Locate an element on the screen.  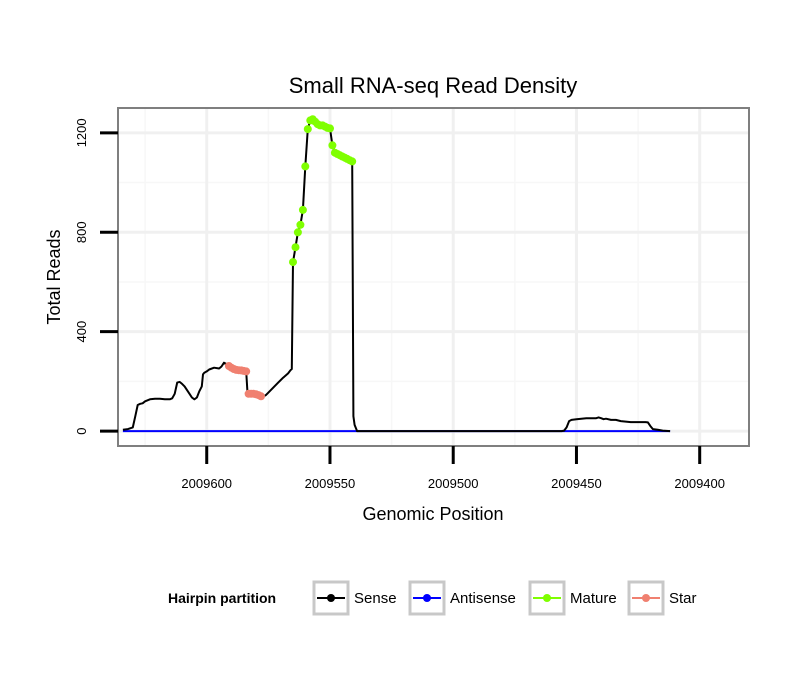
y-tick-label: 1200 is located at coordinates (81, 132).